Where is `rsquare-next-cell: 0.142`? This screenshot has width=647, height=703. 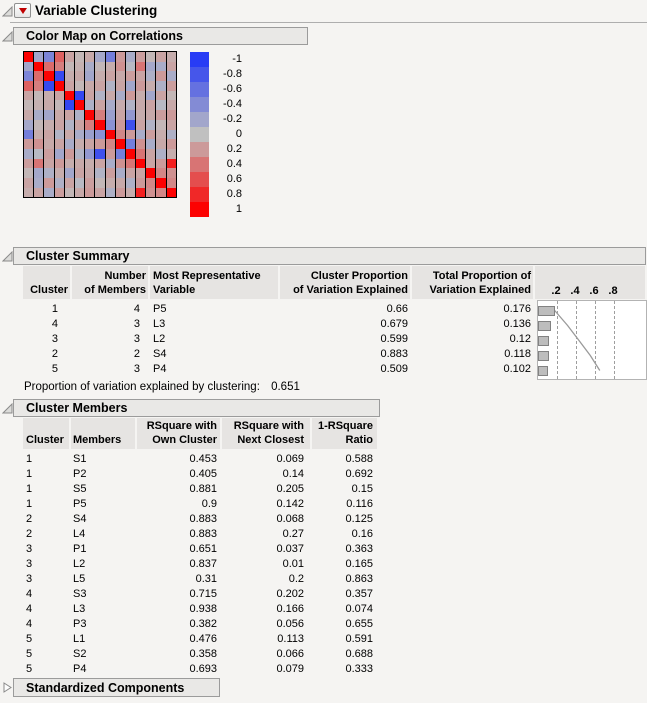
rsquare-next-cell: 0.142 is located at coordinates (290, 504).